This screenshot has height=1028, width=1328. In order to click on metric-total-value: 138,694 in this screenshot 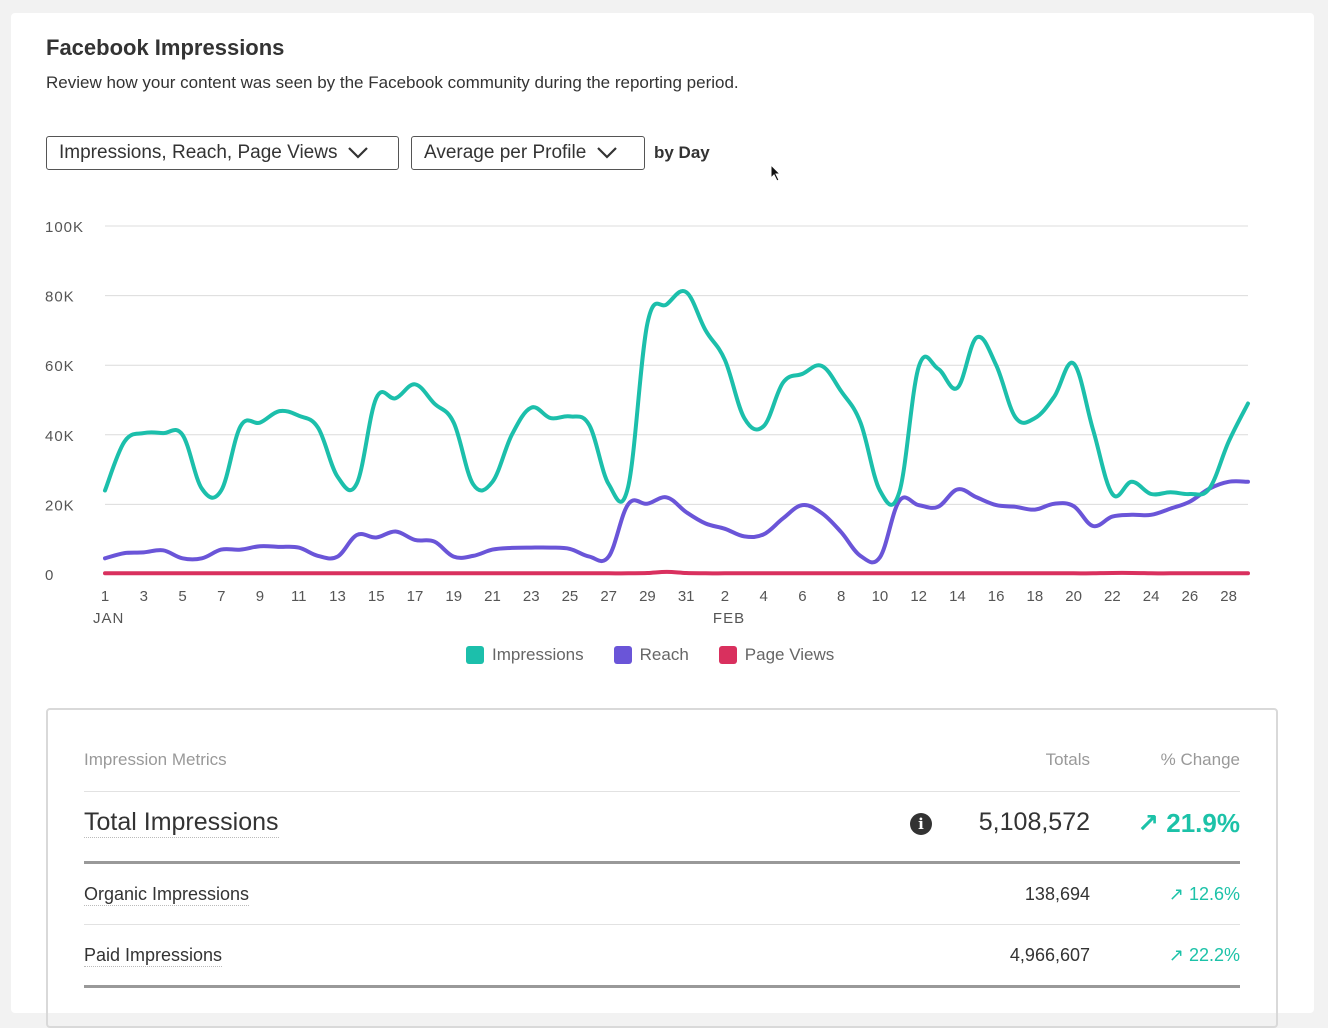, I will do `click(1057, 894)`.